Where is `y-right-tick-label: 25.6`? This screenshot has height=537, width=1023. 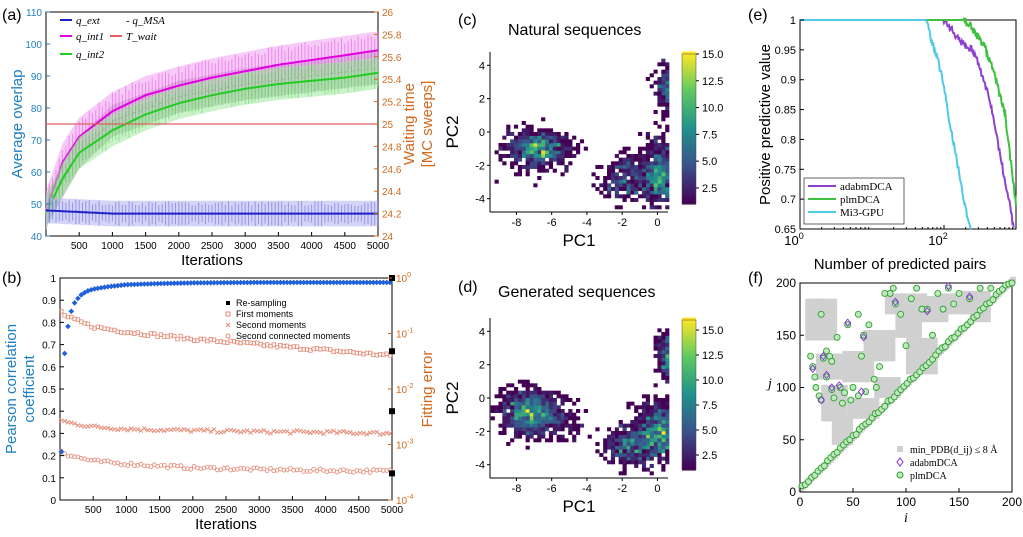 y-right-tick-label: 25.6 is located at coordinates (392, 58).